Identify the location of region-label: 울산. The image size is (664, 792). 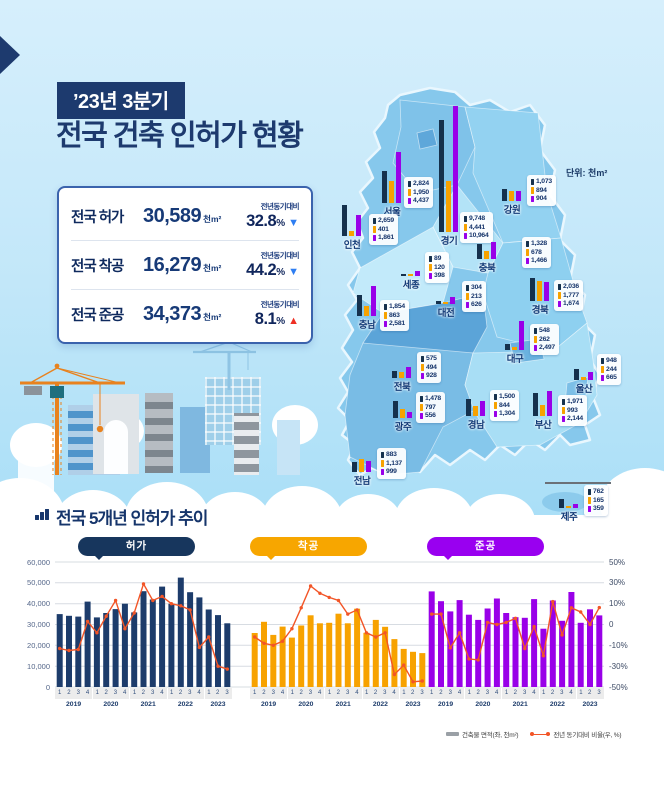
(584, 389).